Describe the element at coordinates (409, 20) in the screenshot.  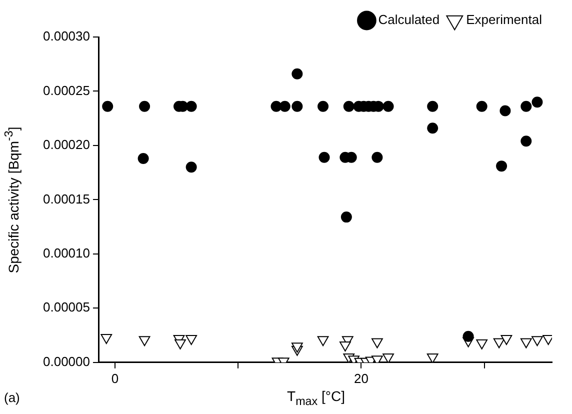
I see `legend-label: Calculated` at that location.